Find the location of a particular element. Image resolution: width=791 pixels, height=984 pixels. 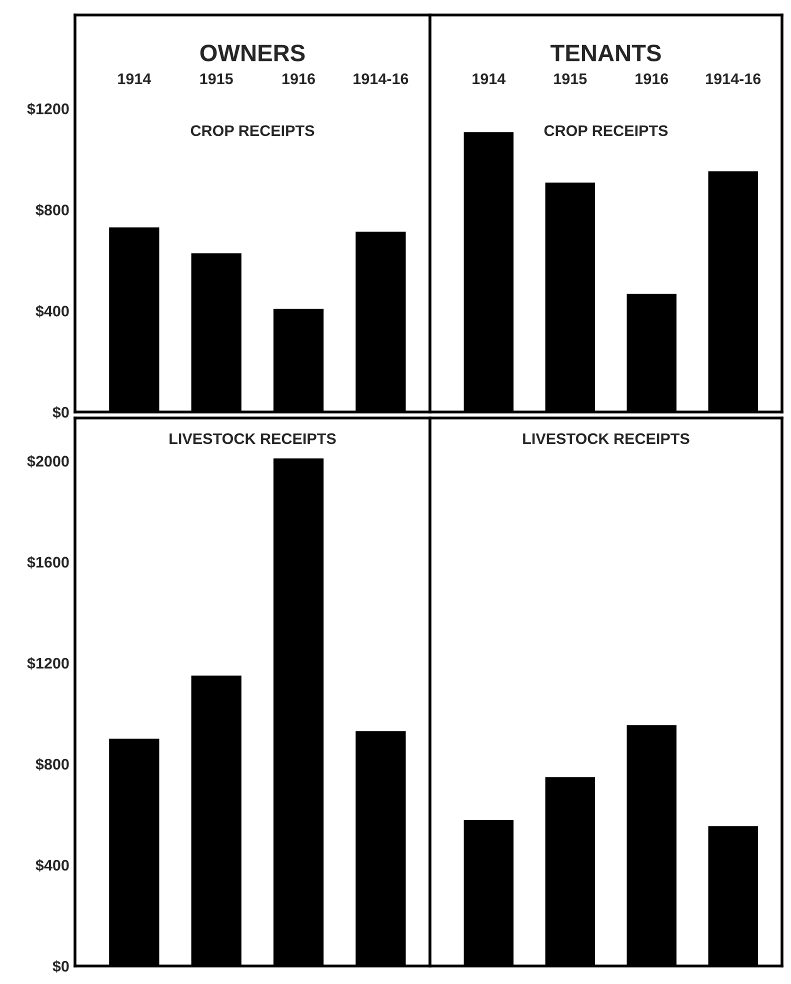

text: OWNERS is located at coordinates (252, 53).